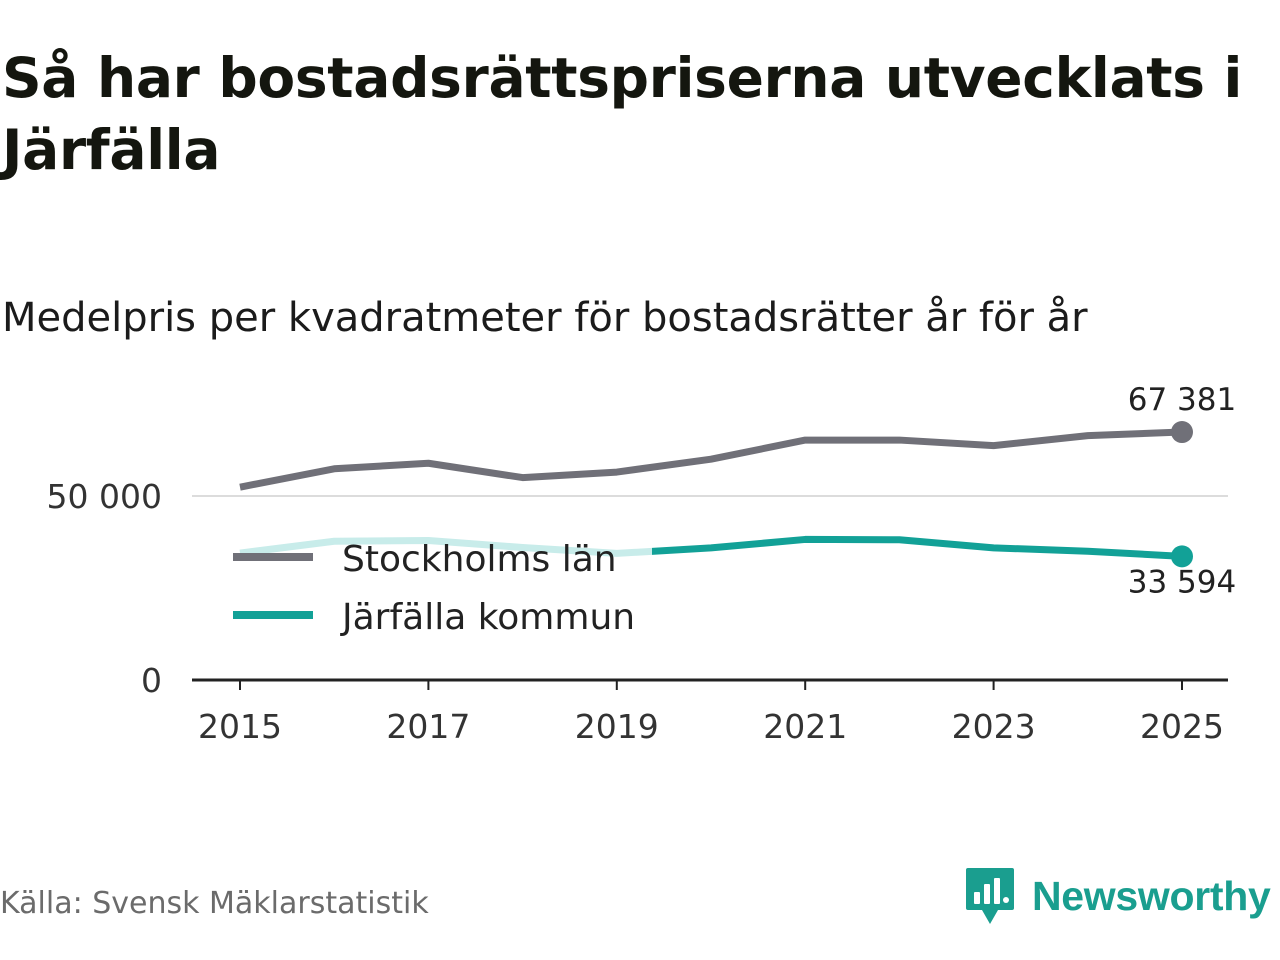 The height and width of the screenshot is (960, 1280). What do you see at coordinates (428, 726) in the screenshot?
I see `x-tick-label: 2017` at bounding box center [428, 726].